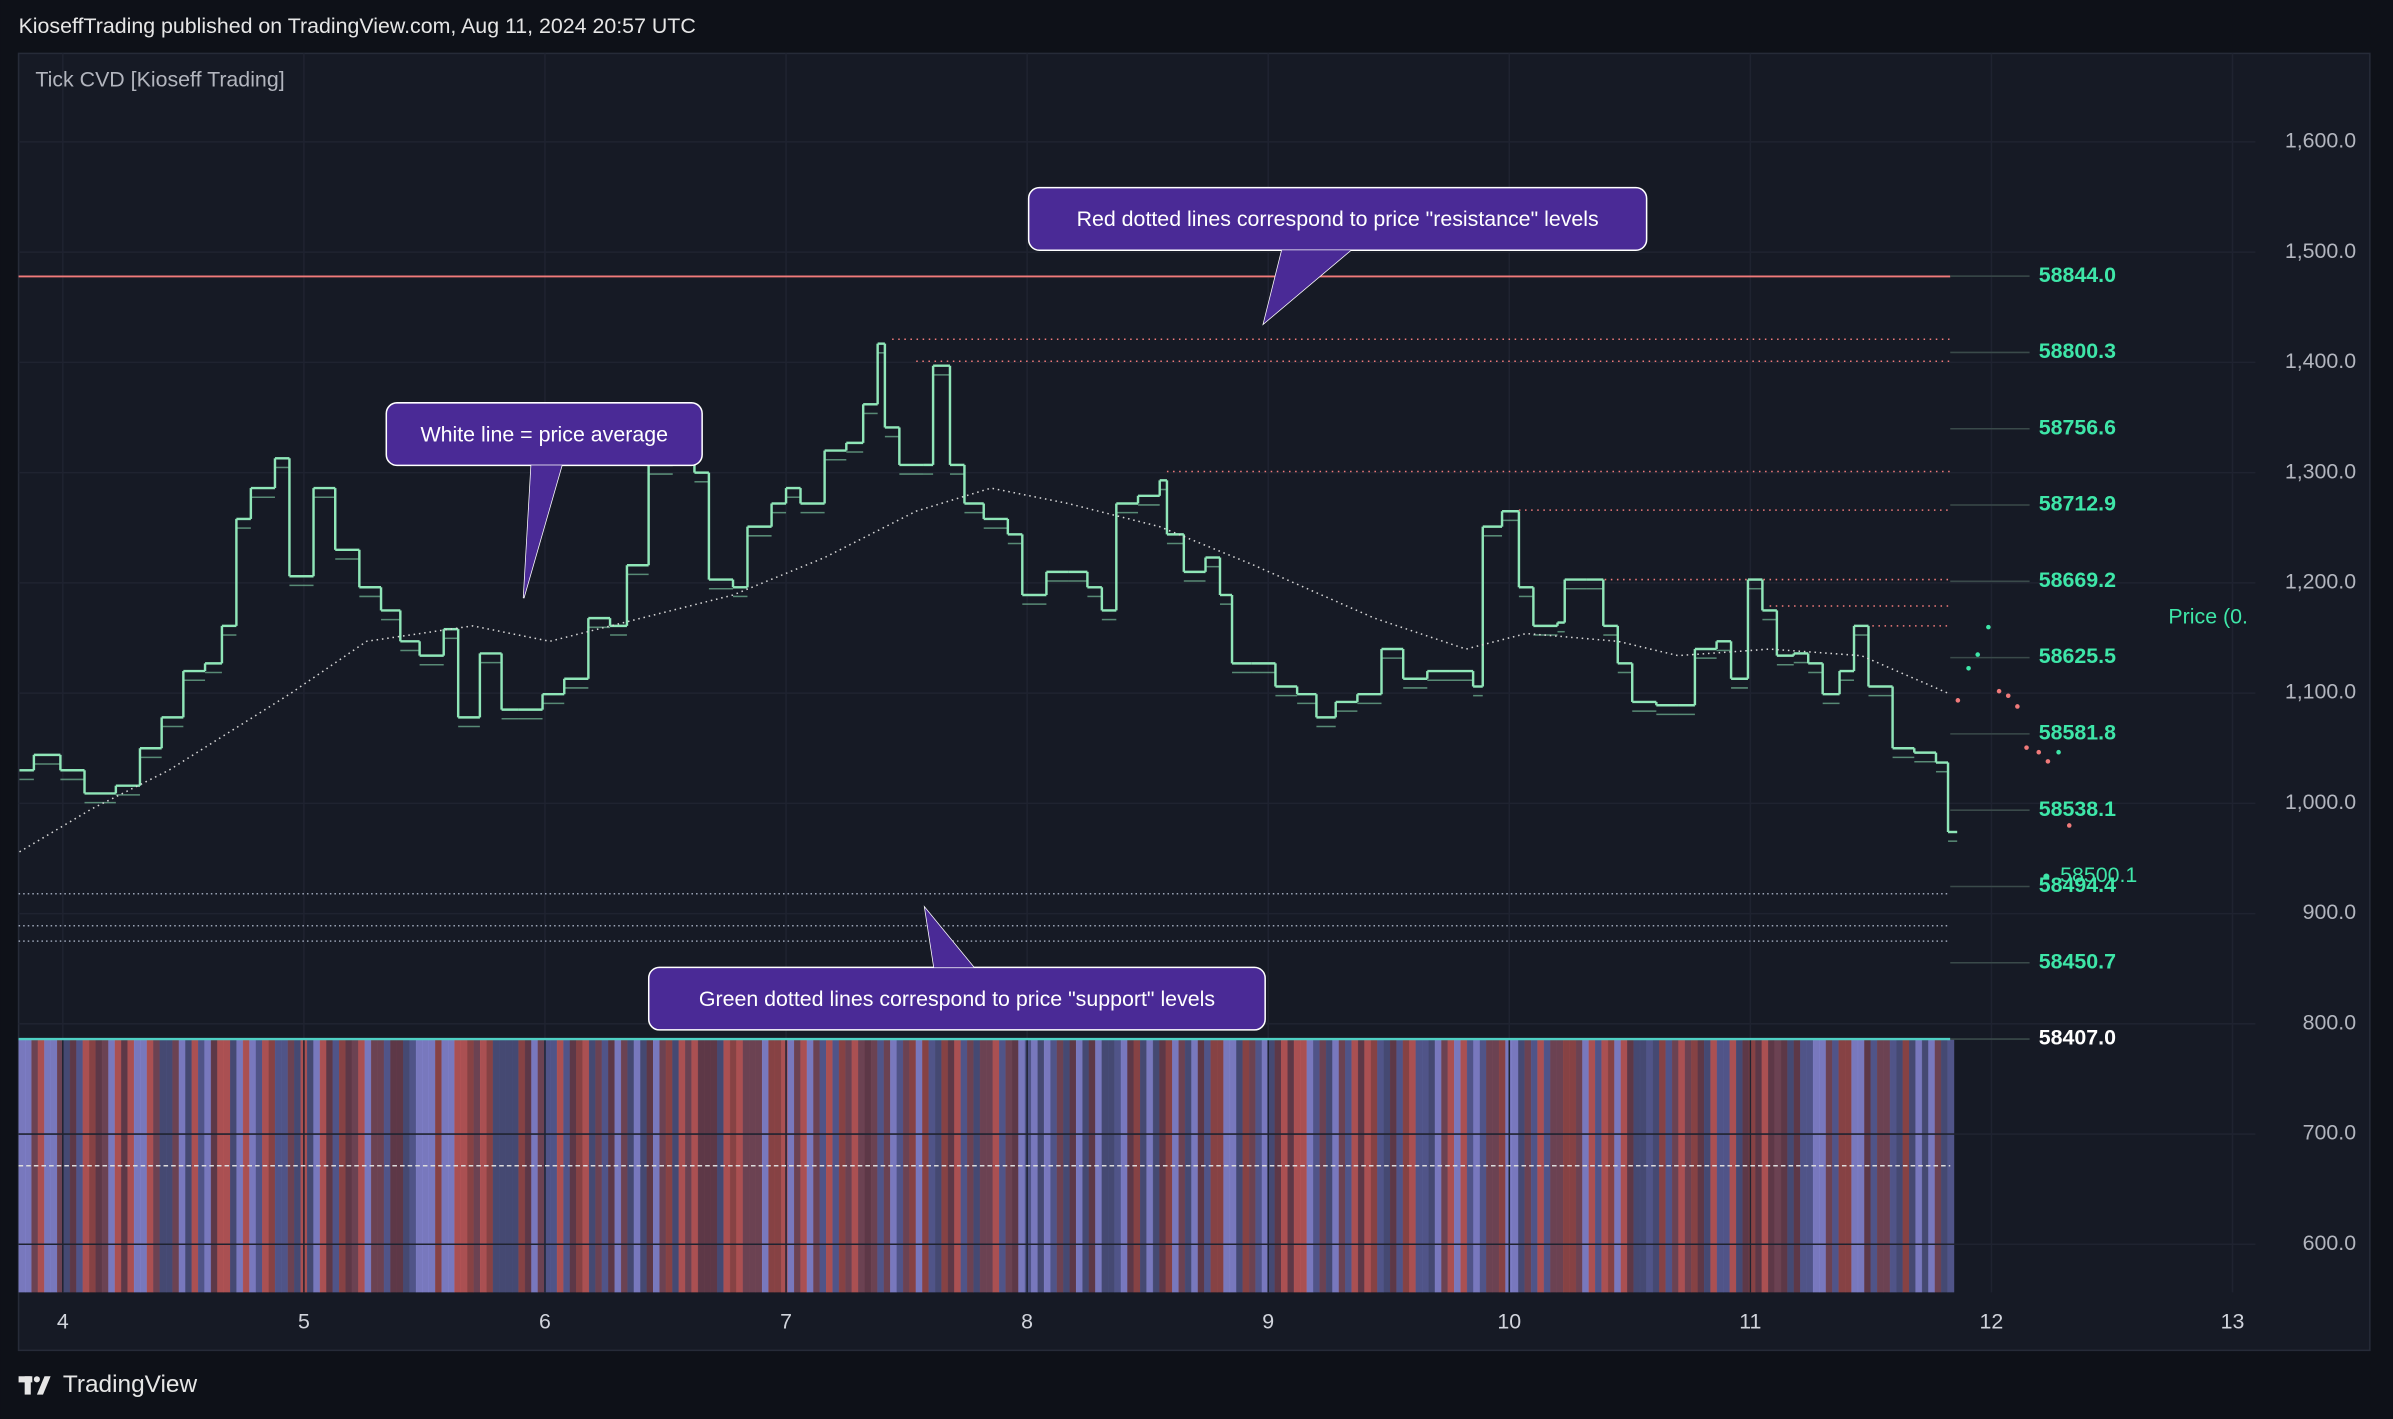 The width and height of the screenshot is (2393, 1419). Describe the element at coordinates (2330, 1133) in the screenshot. I see `y-tick-label: 700.0` at that location.